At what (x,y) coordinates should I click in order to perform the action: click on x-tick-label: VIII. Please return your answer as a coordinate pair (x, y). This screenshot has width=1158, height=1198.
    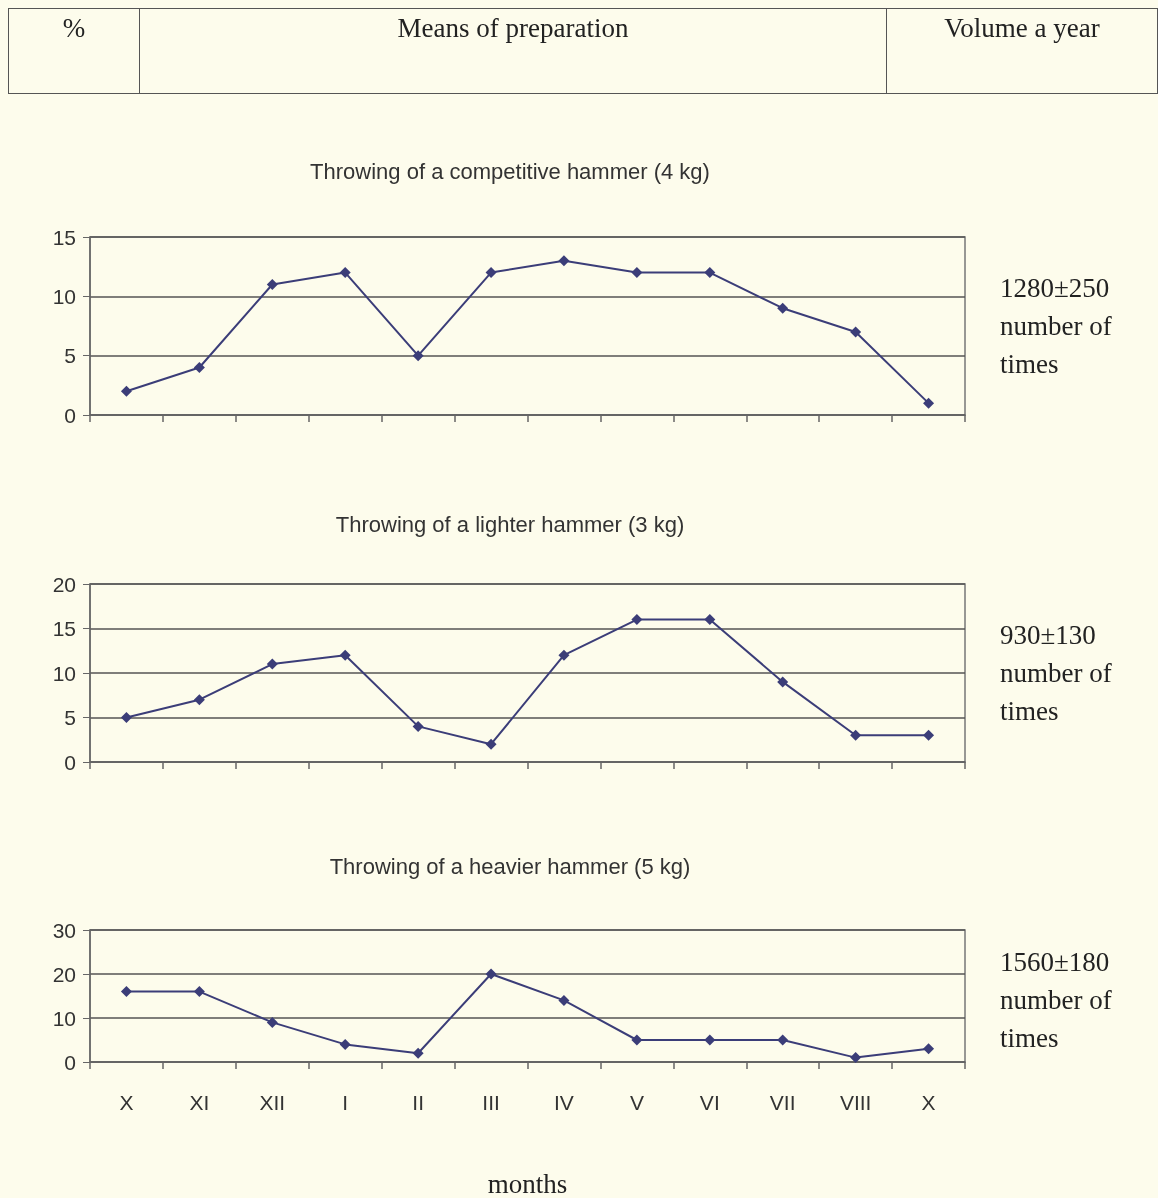
    Looking at the image, I should click on (855, 1102).